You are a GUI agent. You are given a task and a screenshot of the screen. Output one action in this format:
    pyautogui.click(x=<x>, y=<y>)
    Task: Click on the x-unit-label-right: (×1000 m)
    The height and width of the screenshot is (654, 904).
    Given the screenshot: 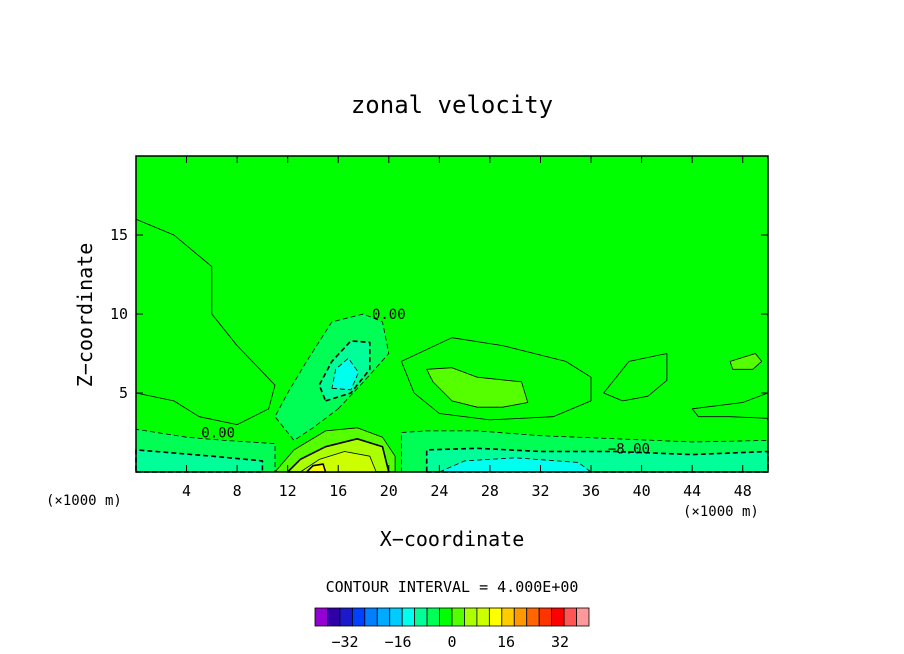 What is the action you would take?
    pyautogui.click(x=721, y=512)
    